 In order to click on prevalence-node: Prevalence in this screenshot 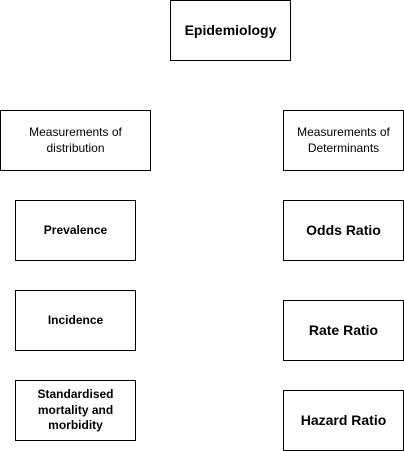, I will do `click(75, 230)`.